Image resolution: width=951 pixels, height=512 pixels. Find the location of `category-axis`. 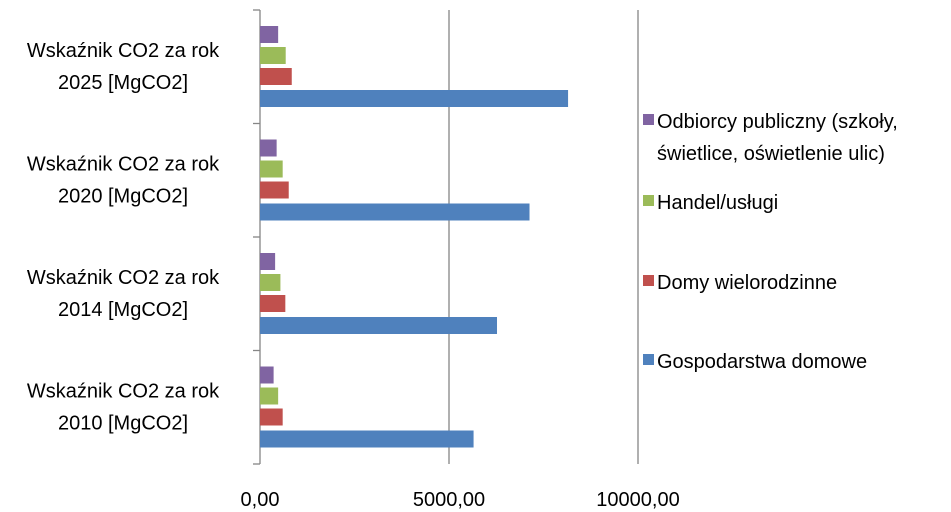

category-axis is located at coordinates (257, 237).